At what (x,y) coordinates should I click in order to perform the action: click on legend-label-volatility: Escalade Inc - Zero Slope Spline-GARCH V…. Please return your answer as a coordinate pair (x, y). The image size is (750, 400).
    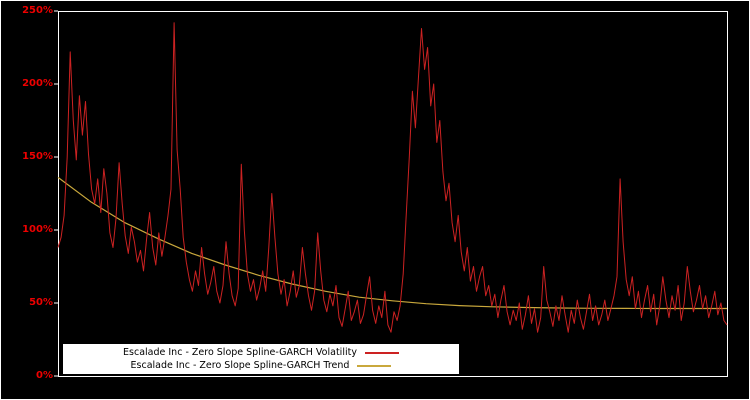
    Looking at the image, I should click on (240, 352).